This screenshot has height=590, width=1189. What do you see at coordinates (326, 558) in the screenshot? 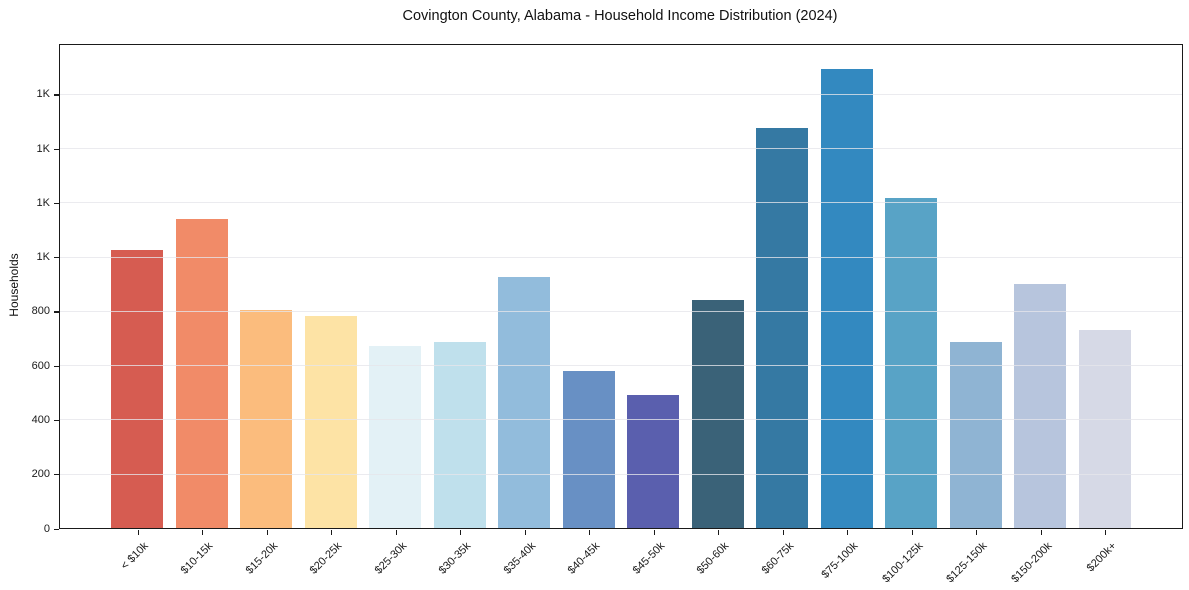
I see `x-tick-label: $20-25k` at bounding box center [326, 558].